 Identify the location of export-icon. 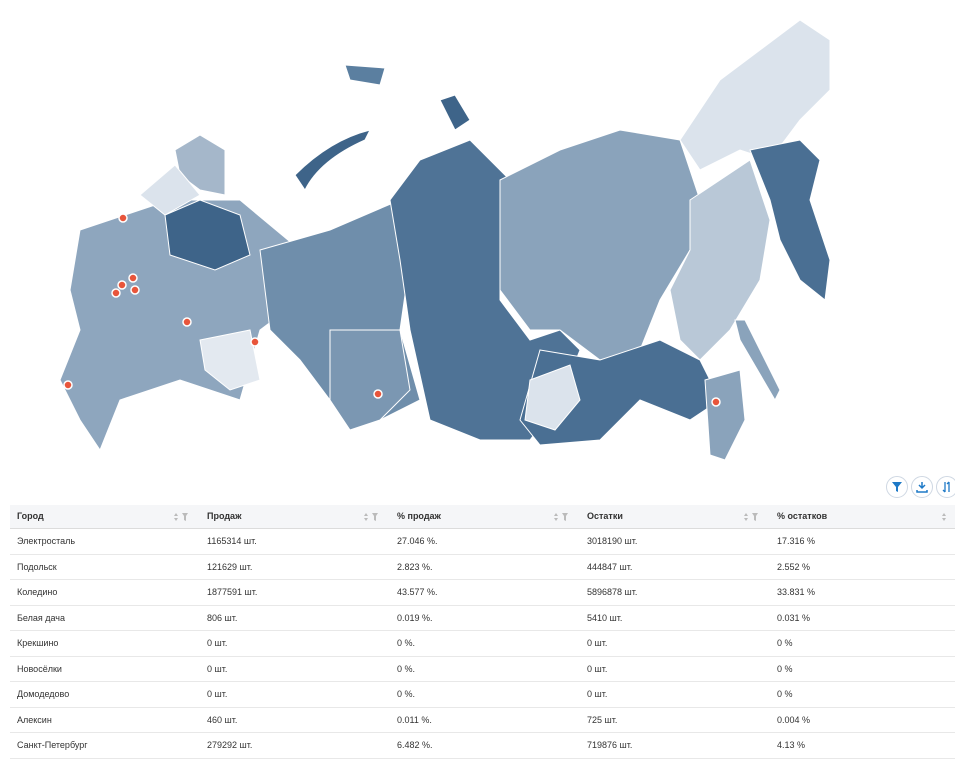
(922, 487).